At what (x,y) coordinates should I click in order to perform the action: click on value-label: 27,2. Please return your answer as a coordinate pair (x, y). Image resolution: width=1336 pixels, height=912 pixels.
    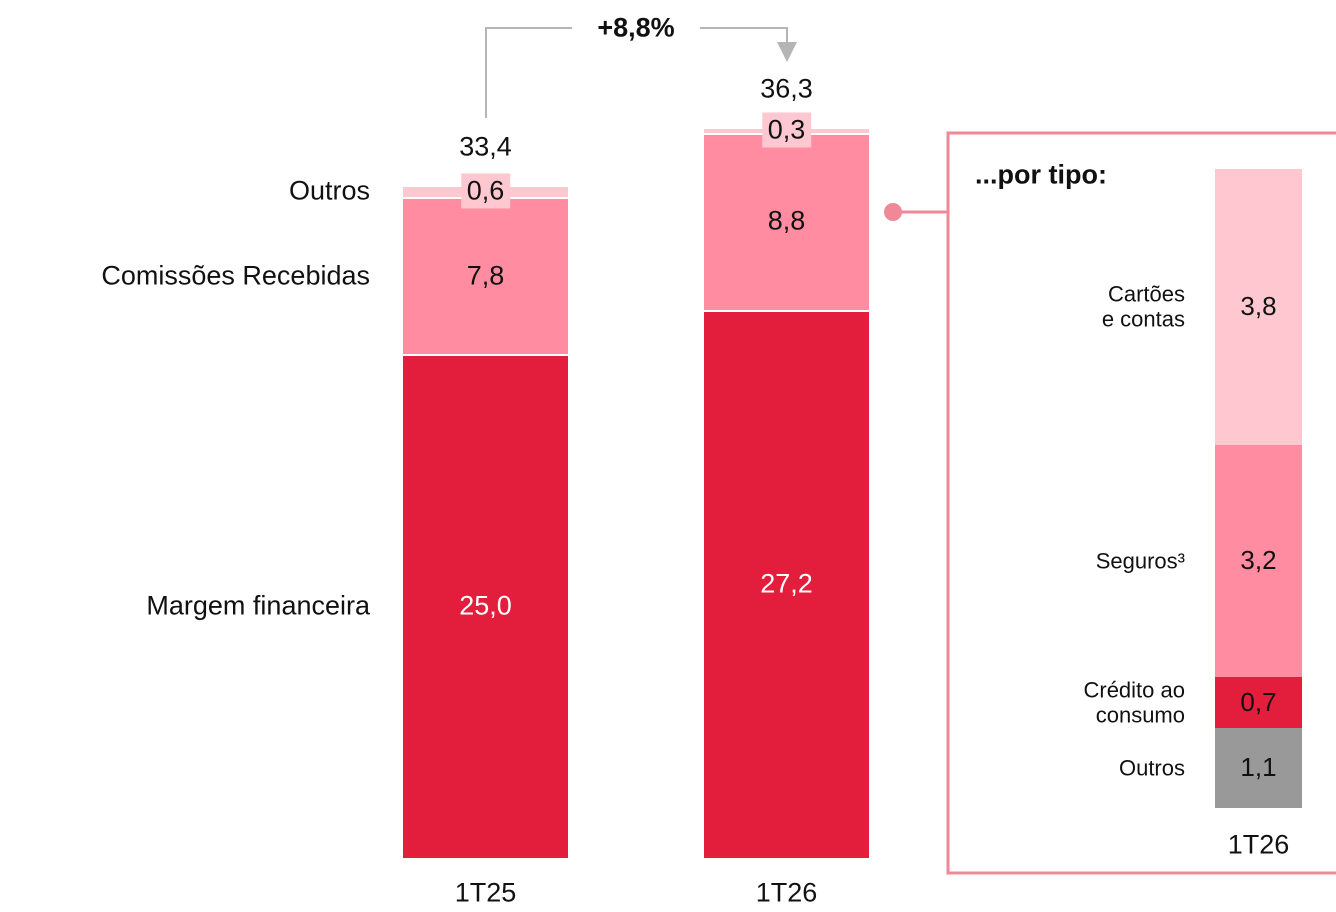
    Looking at the image, I should click on (786, 583).